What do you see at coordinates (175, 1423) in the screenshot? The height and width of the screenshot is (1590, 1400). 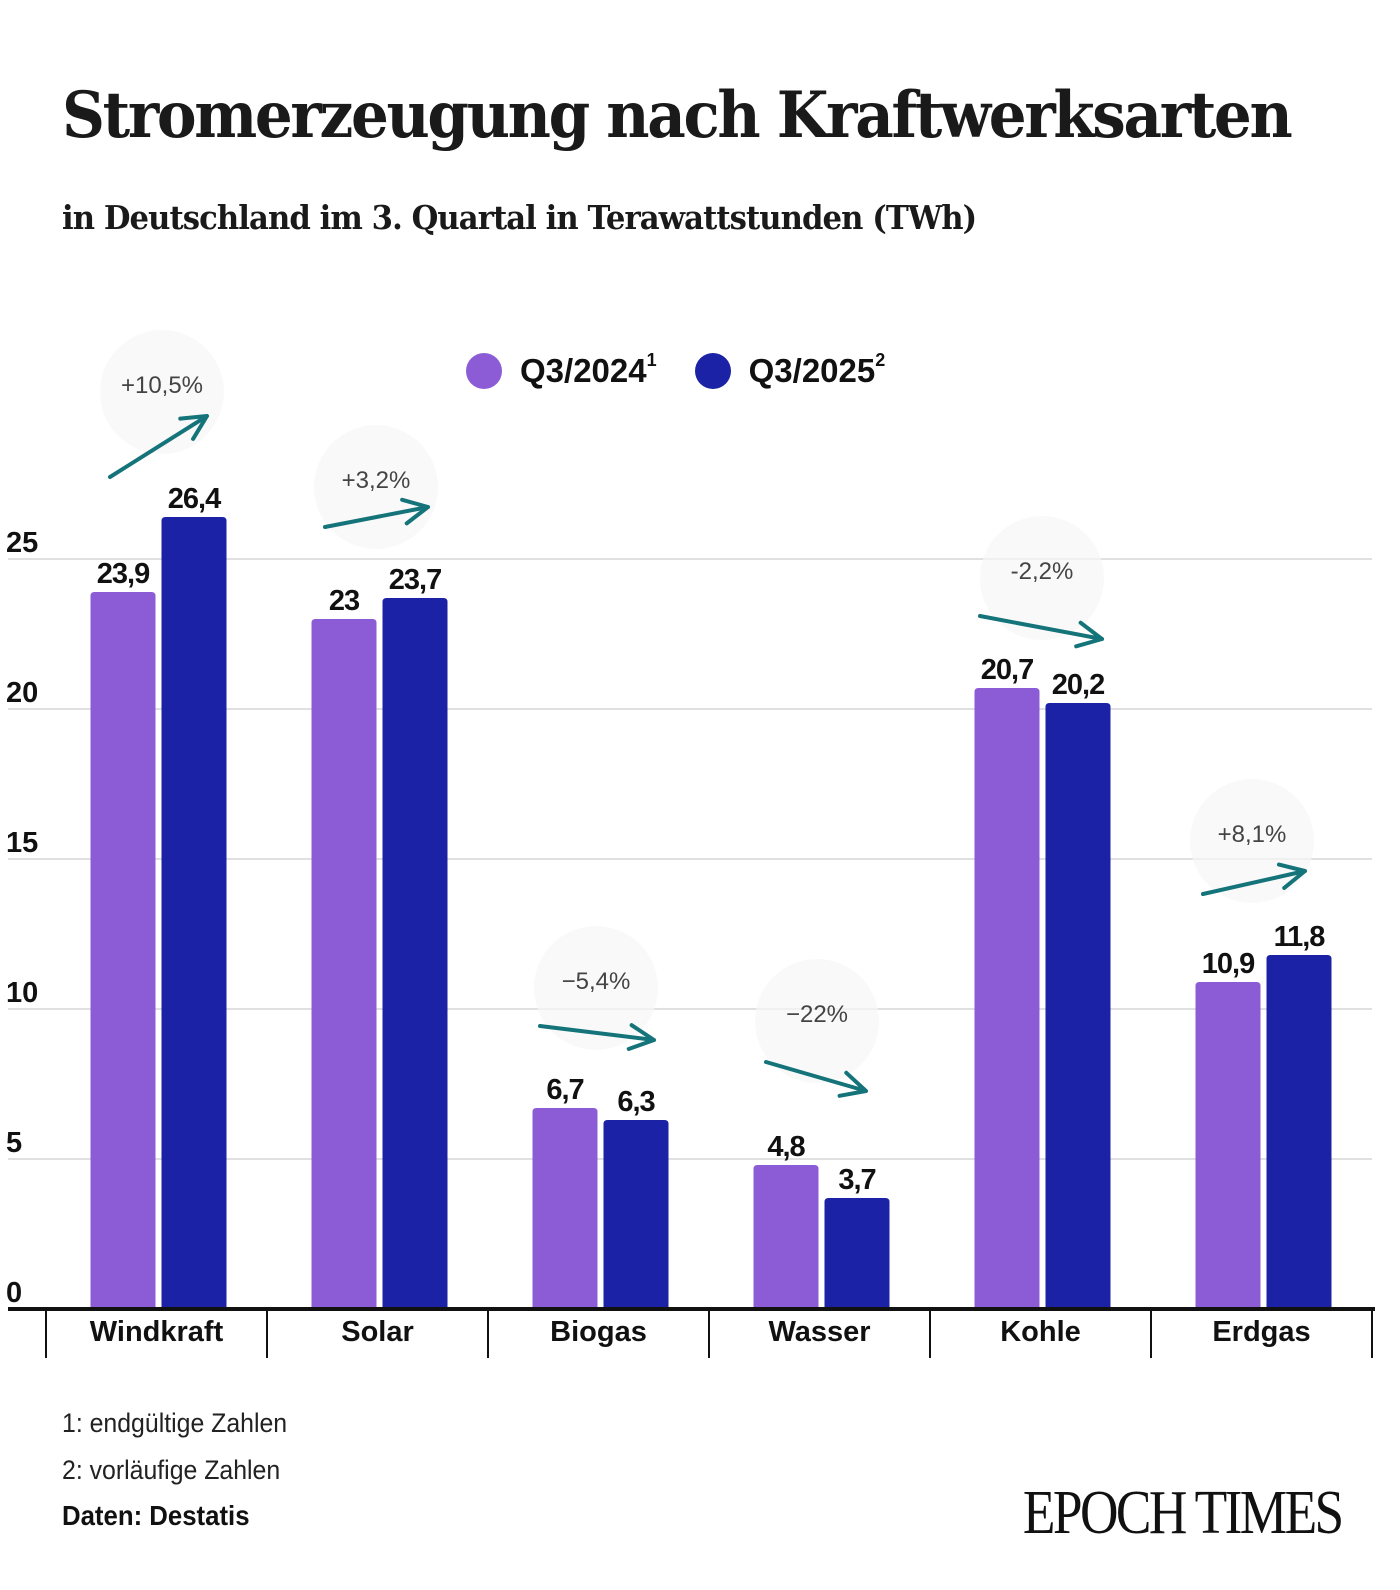 I see `footnote-1: 1: endgültige Zahlen` at bounding box center [175, 1423].